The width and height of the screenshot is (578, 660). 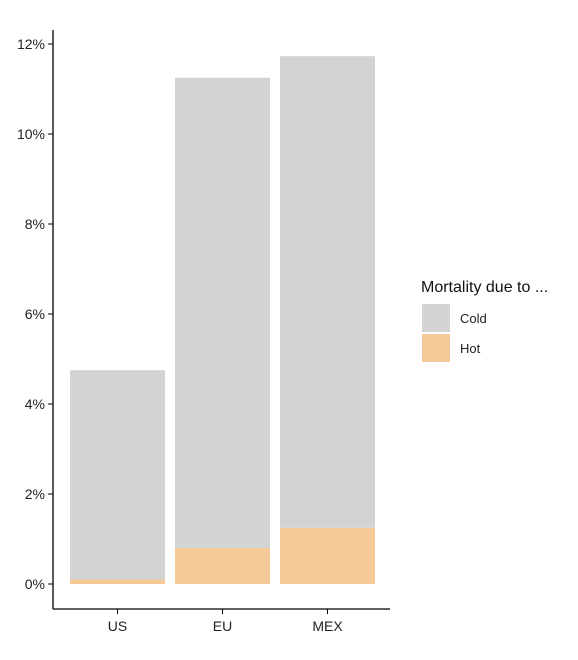 What do you see at coordinates (31, 134) in the screenshot?
I see `y-tick-label: 10%` at bounding box center [31, 134].